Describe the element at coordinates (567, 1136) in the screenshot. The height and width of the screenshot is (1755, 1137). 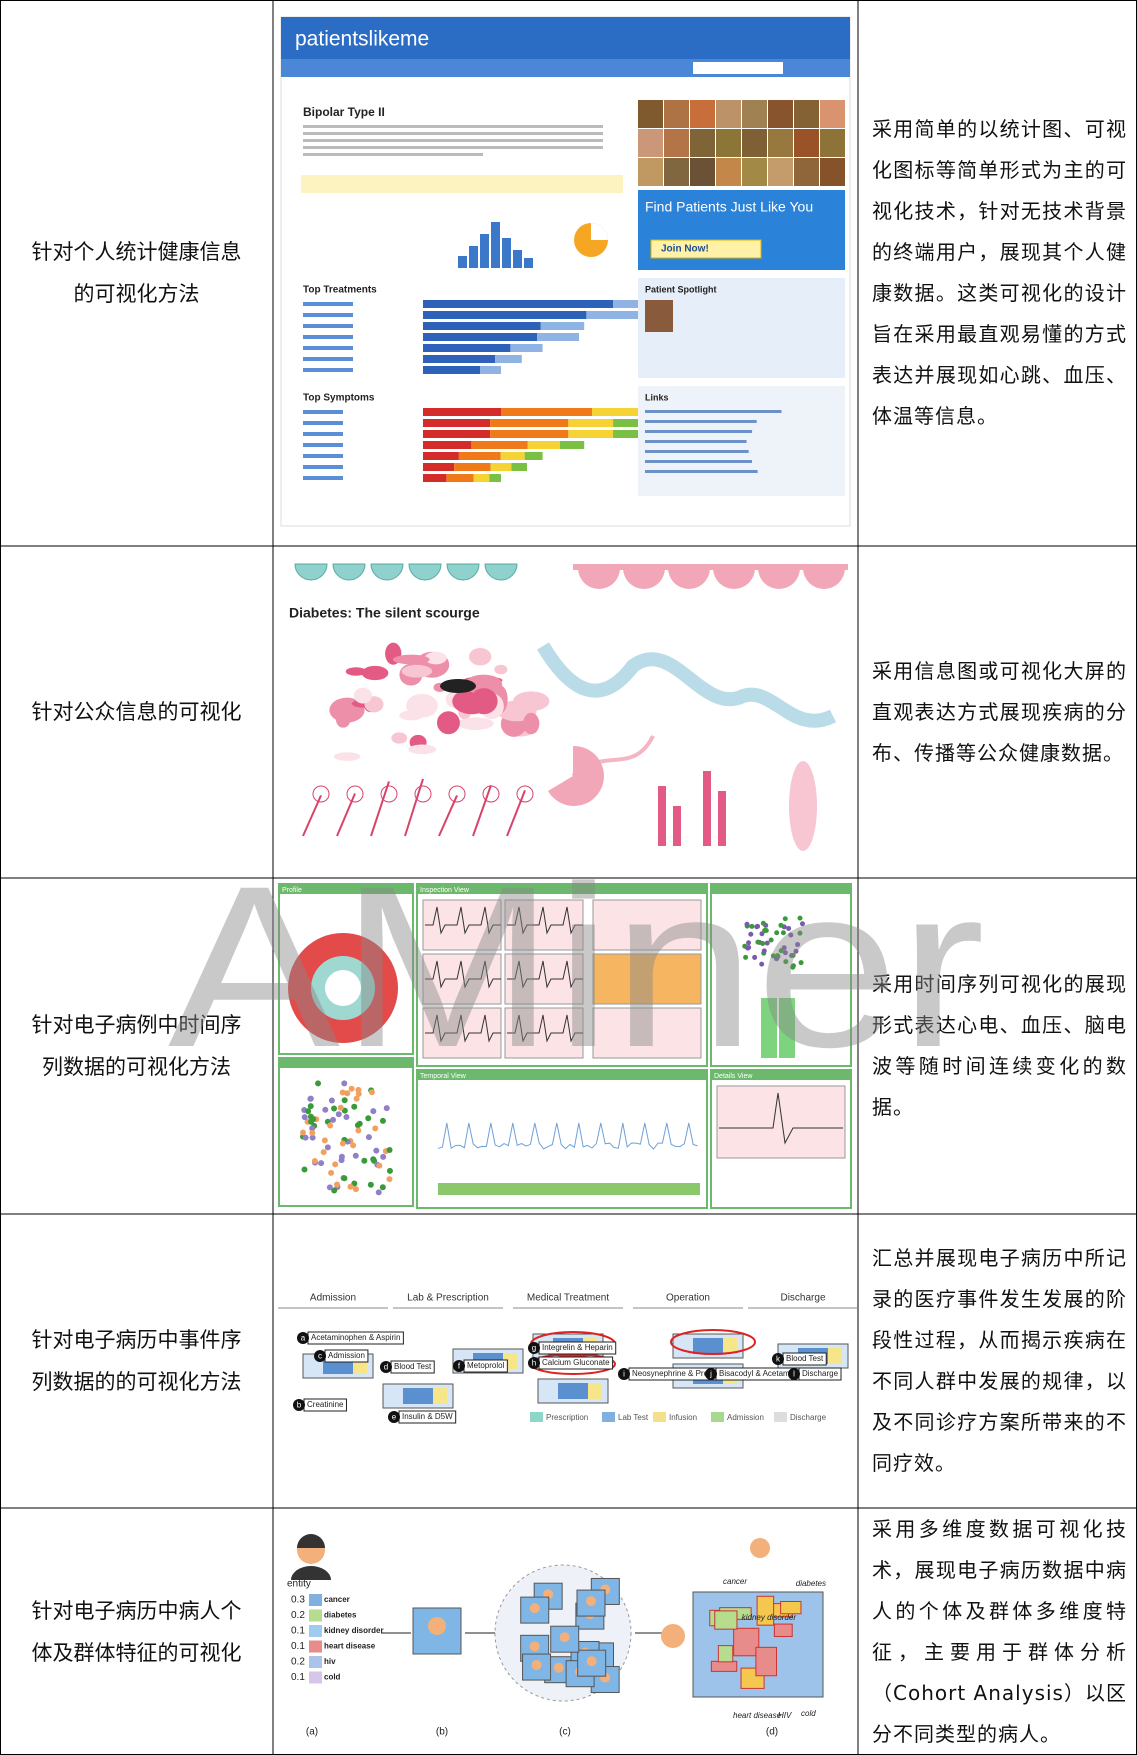
I see `signal` at that location.